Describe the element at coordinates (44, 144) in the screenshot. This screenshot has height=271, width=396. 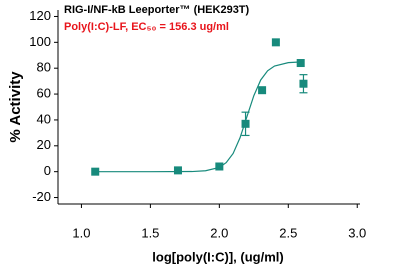
I see `y-tick-label: 20` at that location.